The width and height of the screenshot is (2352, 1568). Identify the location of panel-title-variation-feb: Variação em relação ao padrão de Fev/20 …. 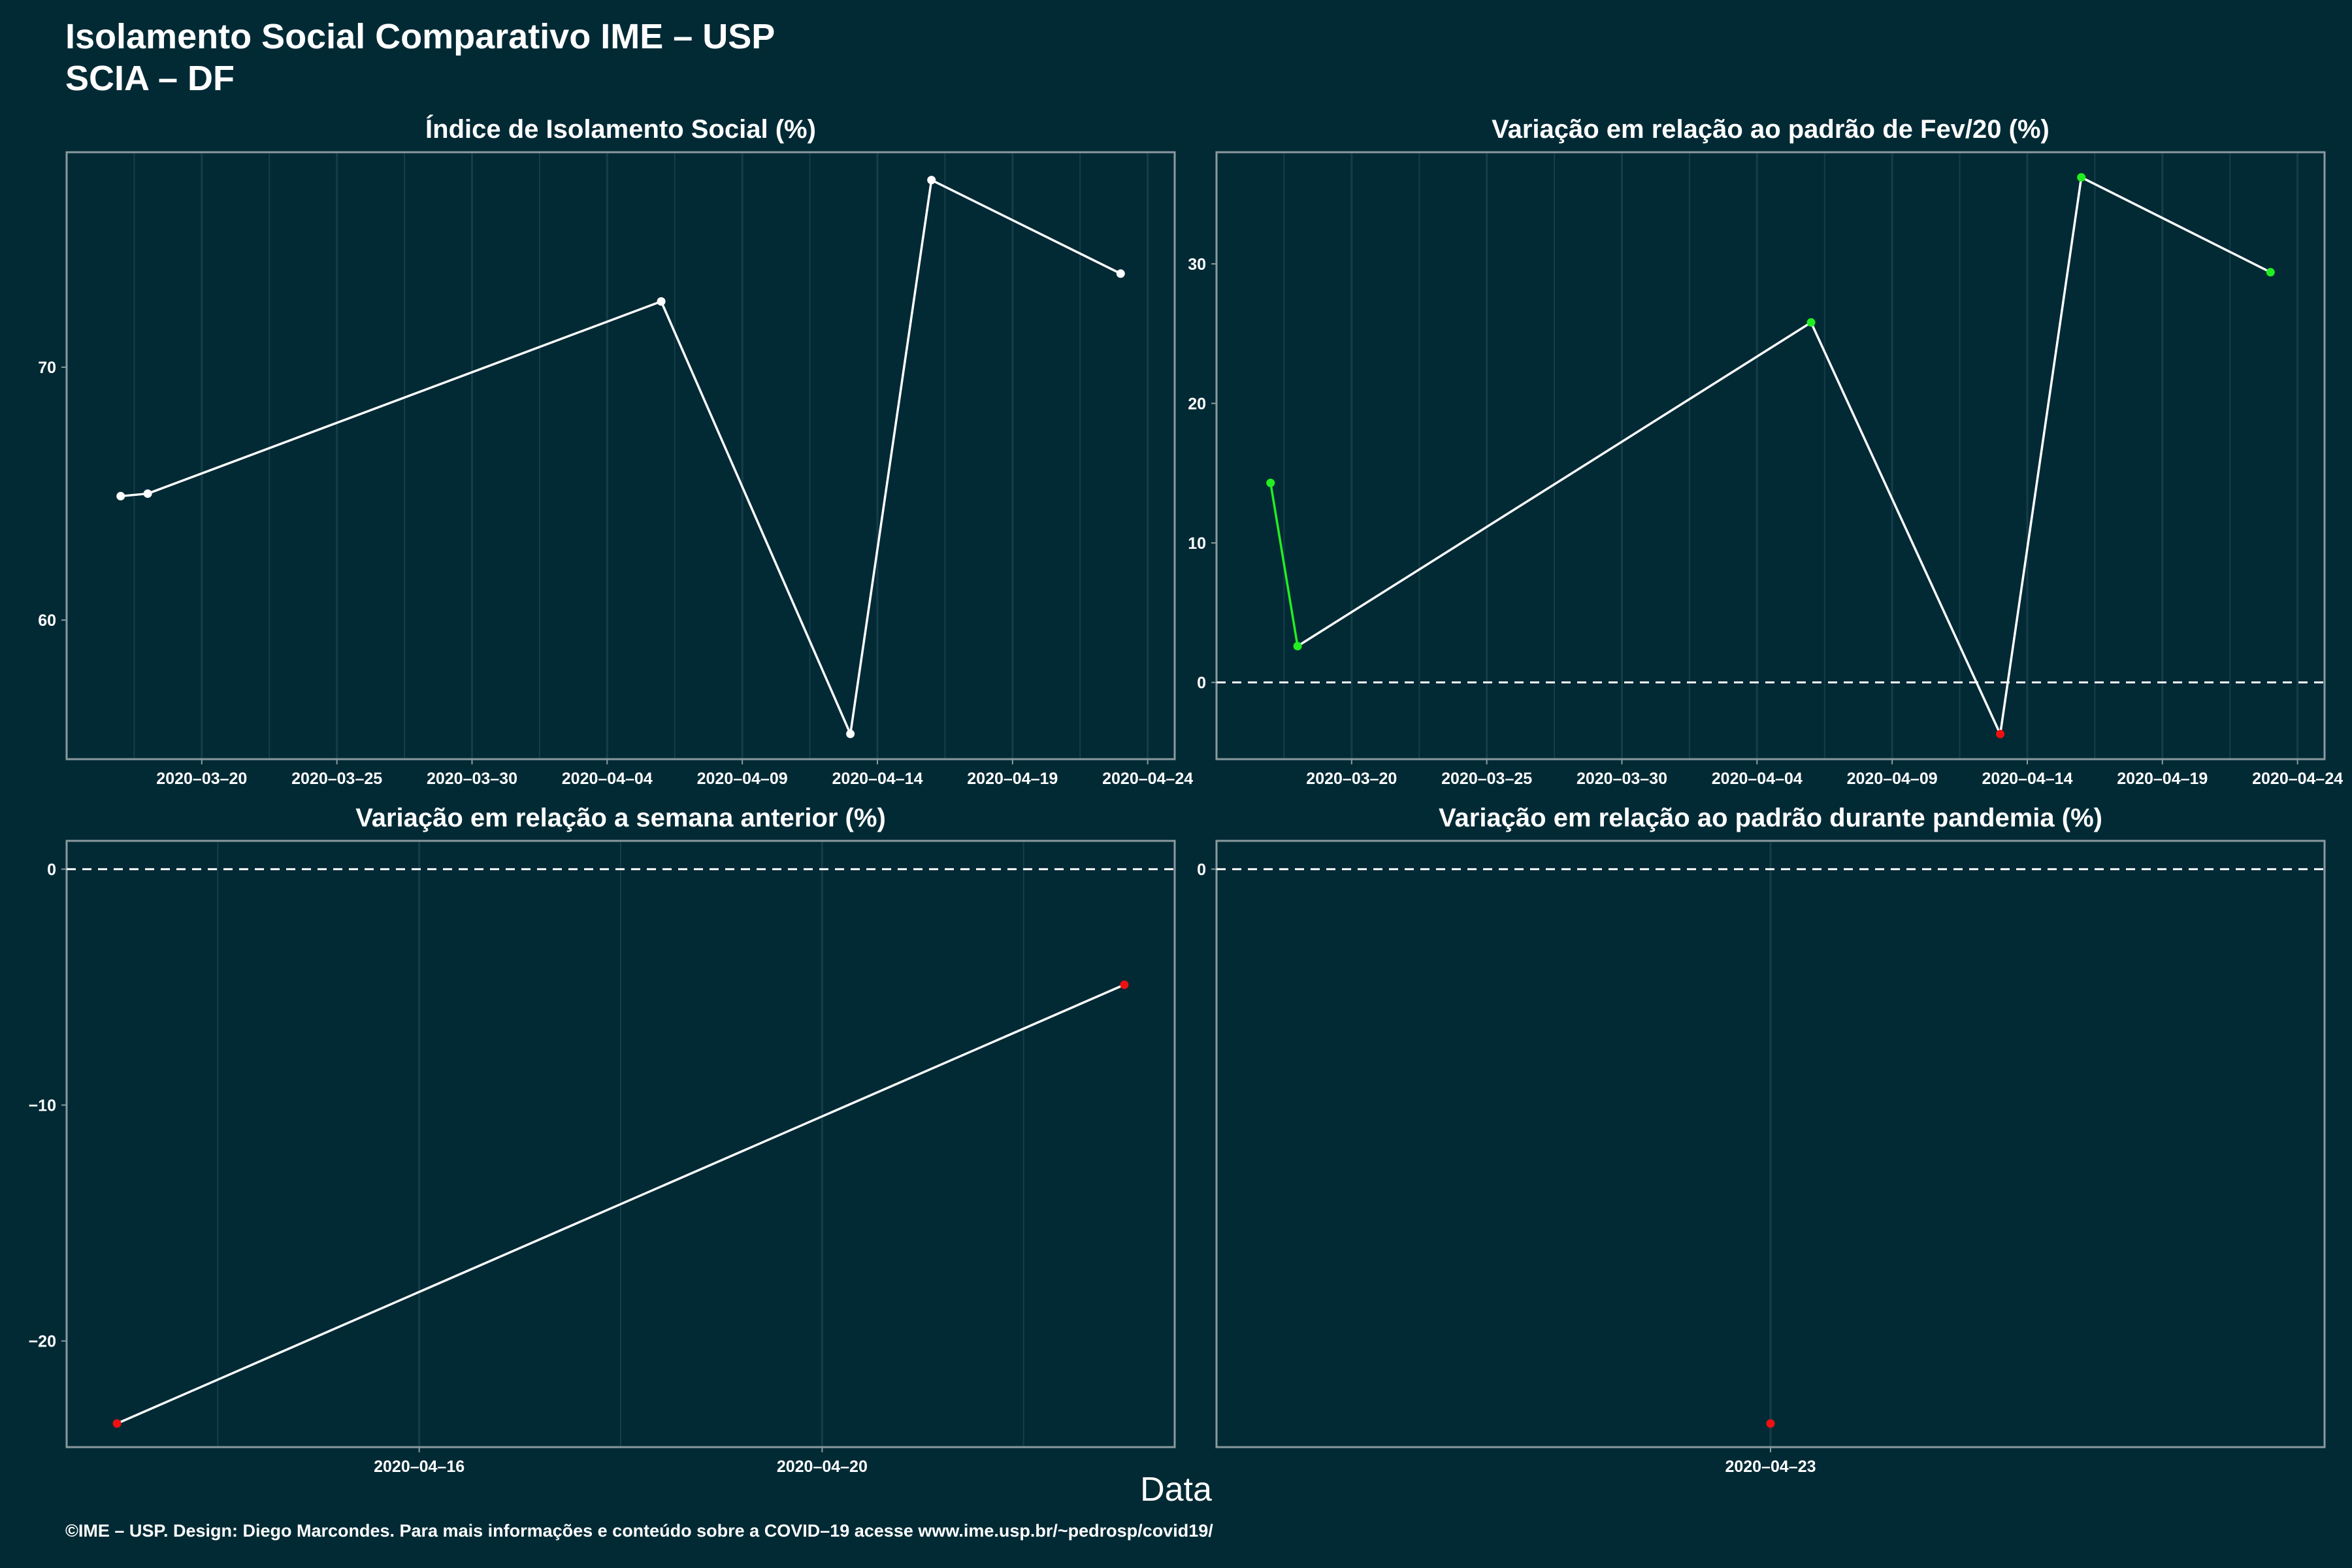
(1771, 129).